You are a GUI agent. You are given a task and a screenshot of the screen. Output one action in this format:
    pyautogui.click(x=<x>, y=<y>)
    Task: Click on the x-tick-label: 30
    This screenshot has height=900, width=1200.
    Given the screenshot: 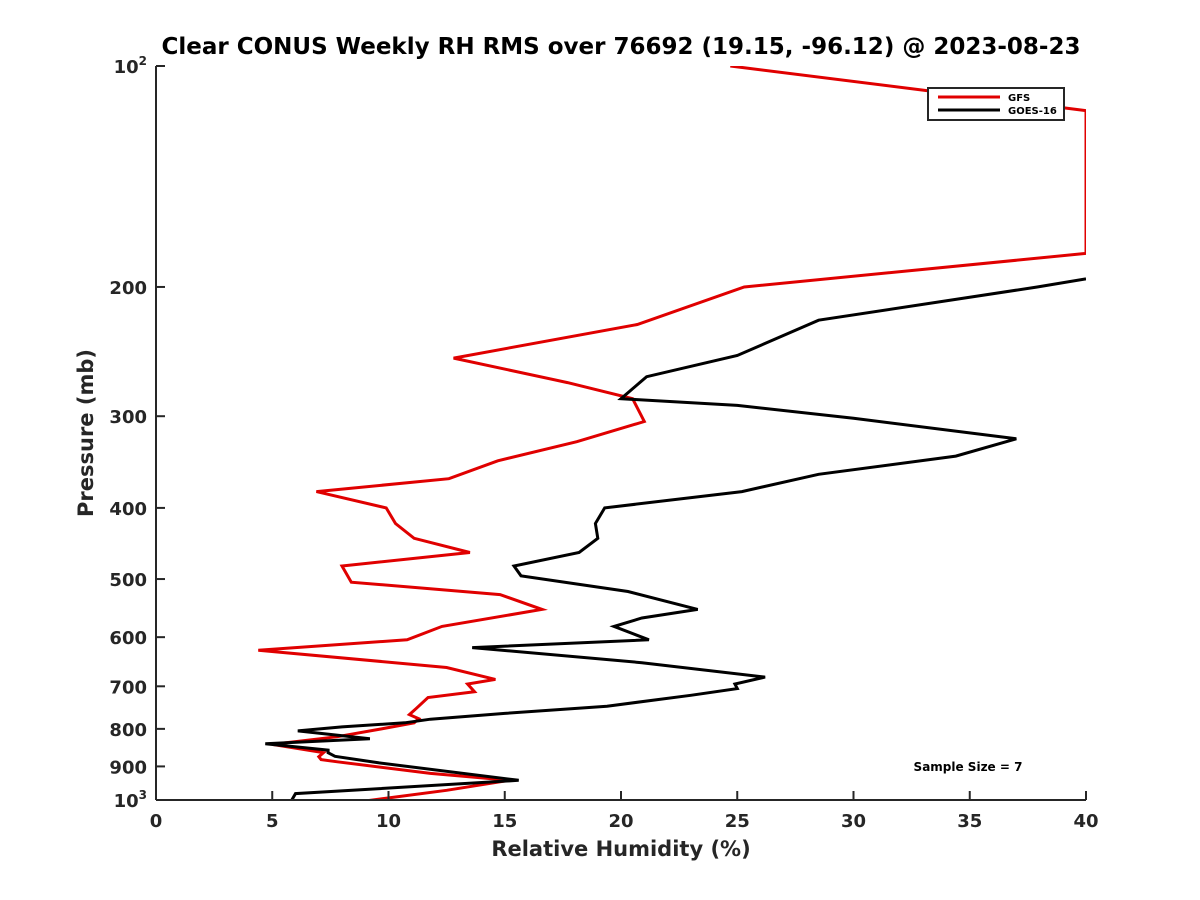 What is the action you would take?
    pyautogui.click(x=853, y=821)
    